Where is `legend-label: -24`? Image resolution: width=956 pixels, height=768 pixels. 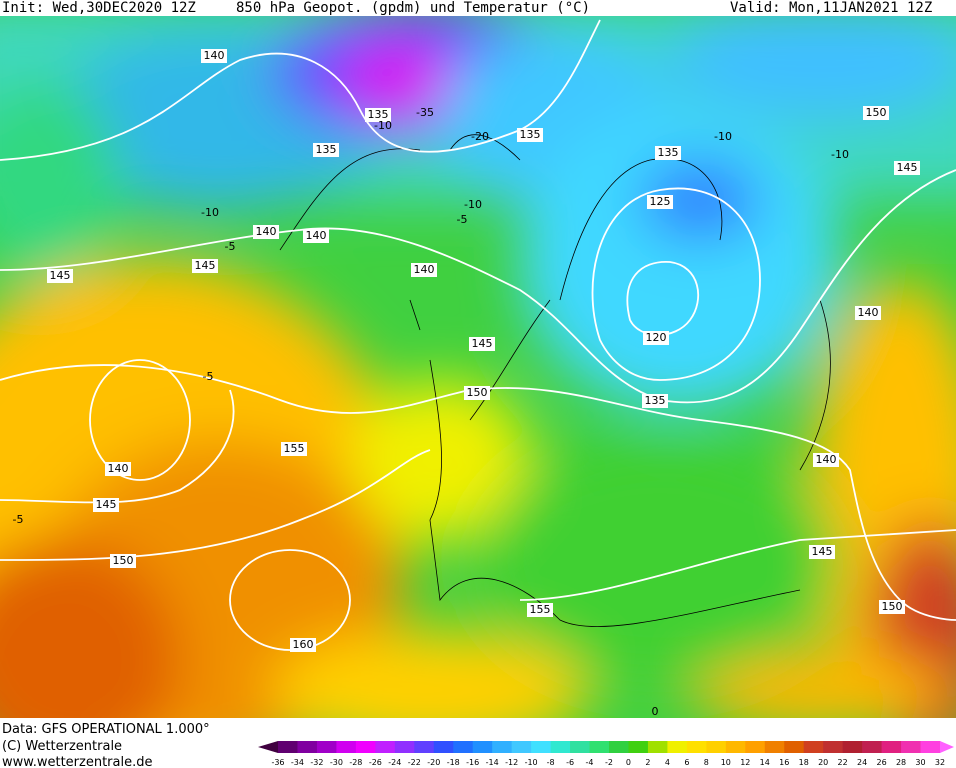
legend-label: -24 is located at coordinates (394, 762).